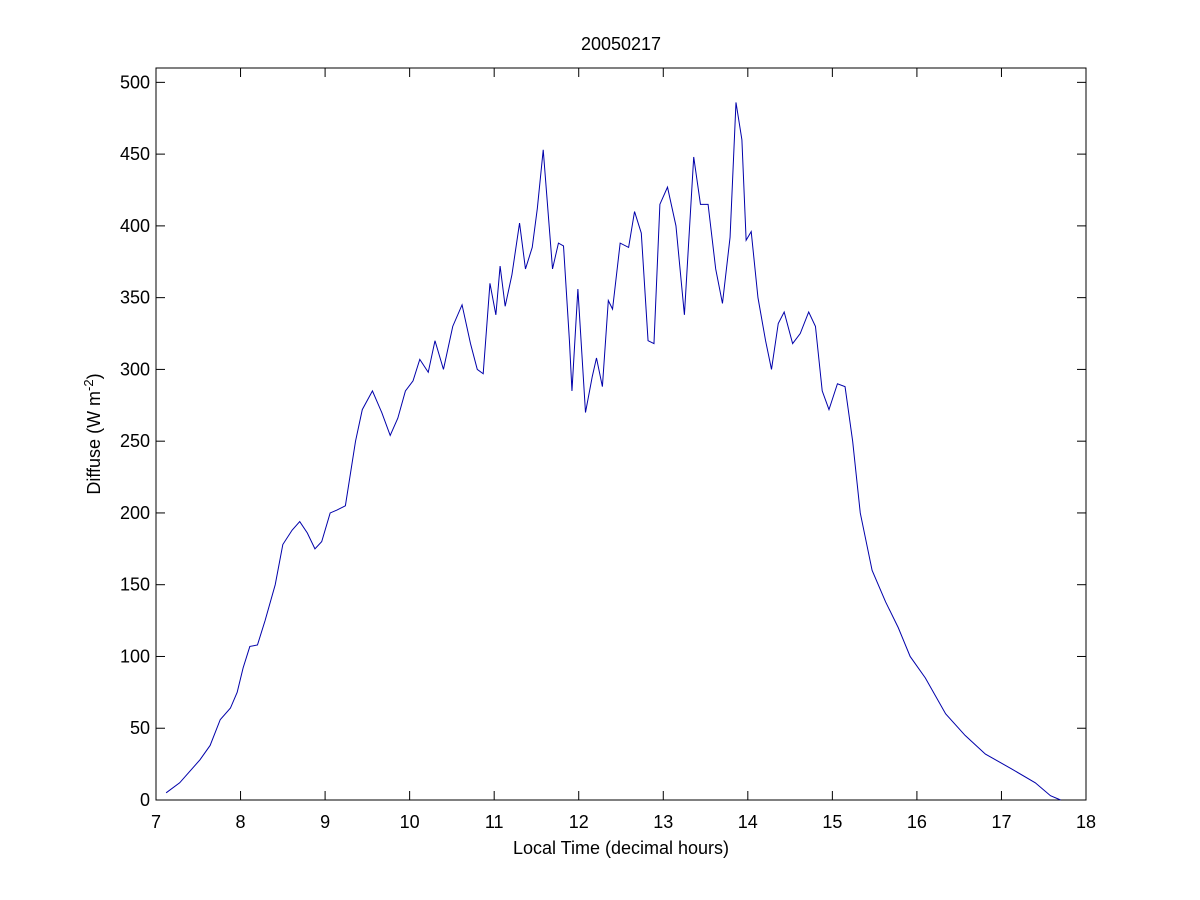  What do you see at coordinates (140, 728) in the screenshot?
I see `y-tick-label: 50` at bounding box center [140, 728].